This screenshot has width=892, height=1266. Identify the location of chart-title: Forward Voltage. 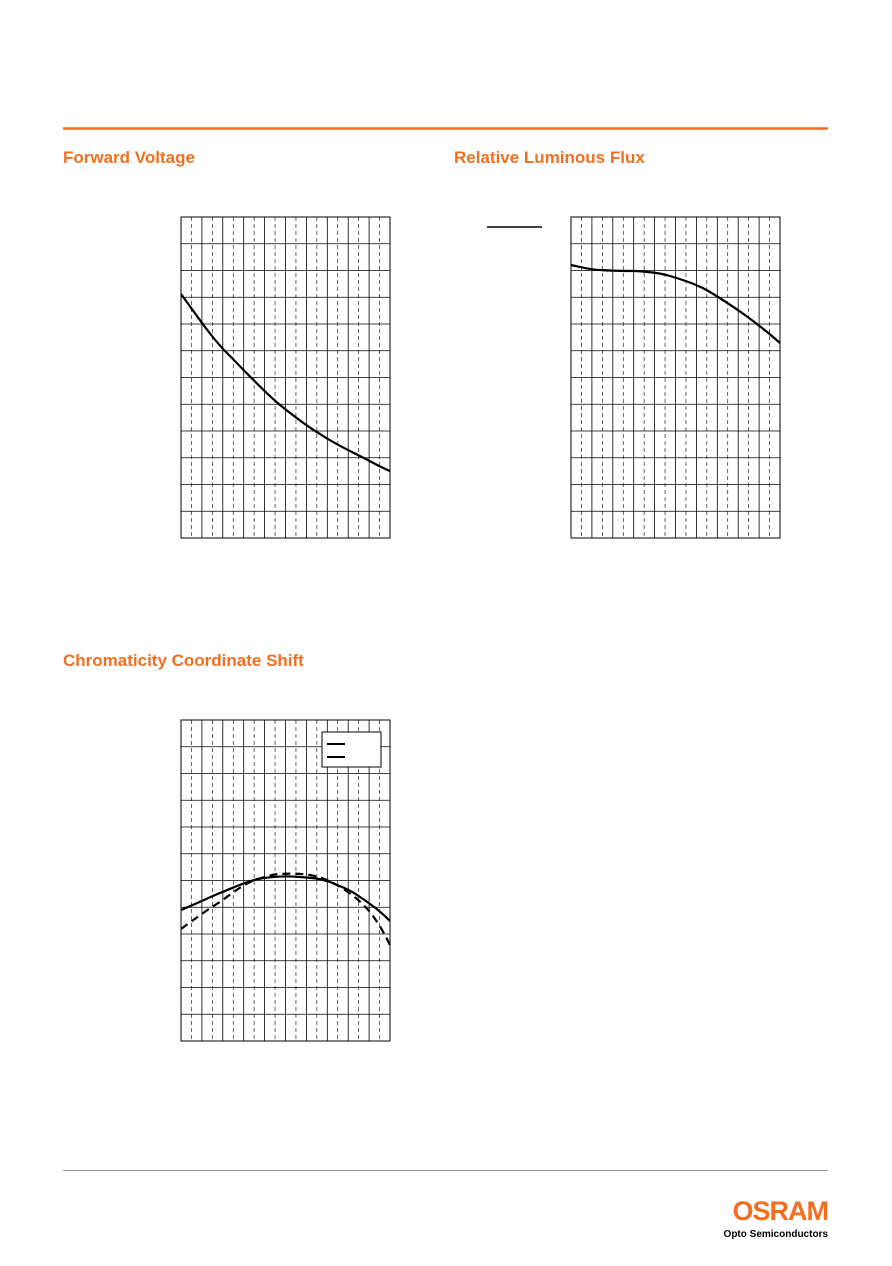
(129, 157).